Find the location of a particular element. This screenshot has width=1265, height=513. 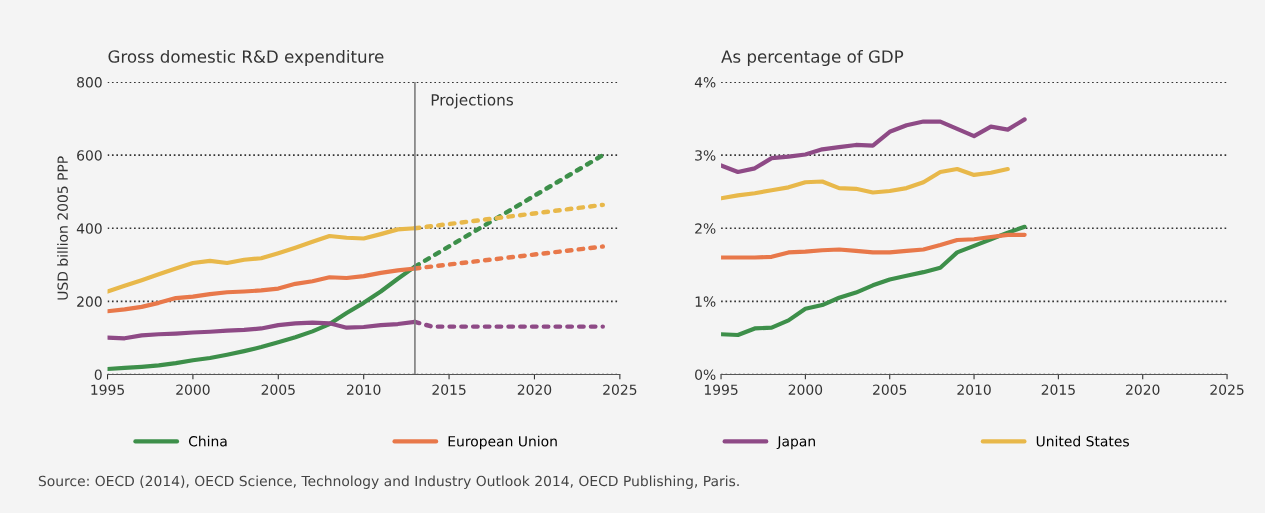

y-tick-label: 2% is located at coordinates (705, 228).